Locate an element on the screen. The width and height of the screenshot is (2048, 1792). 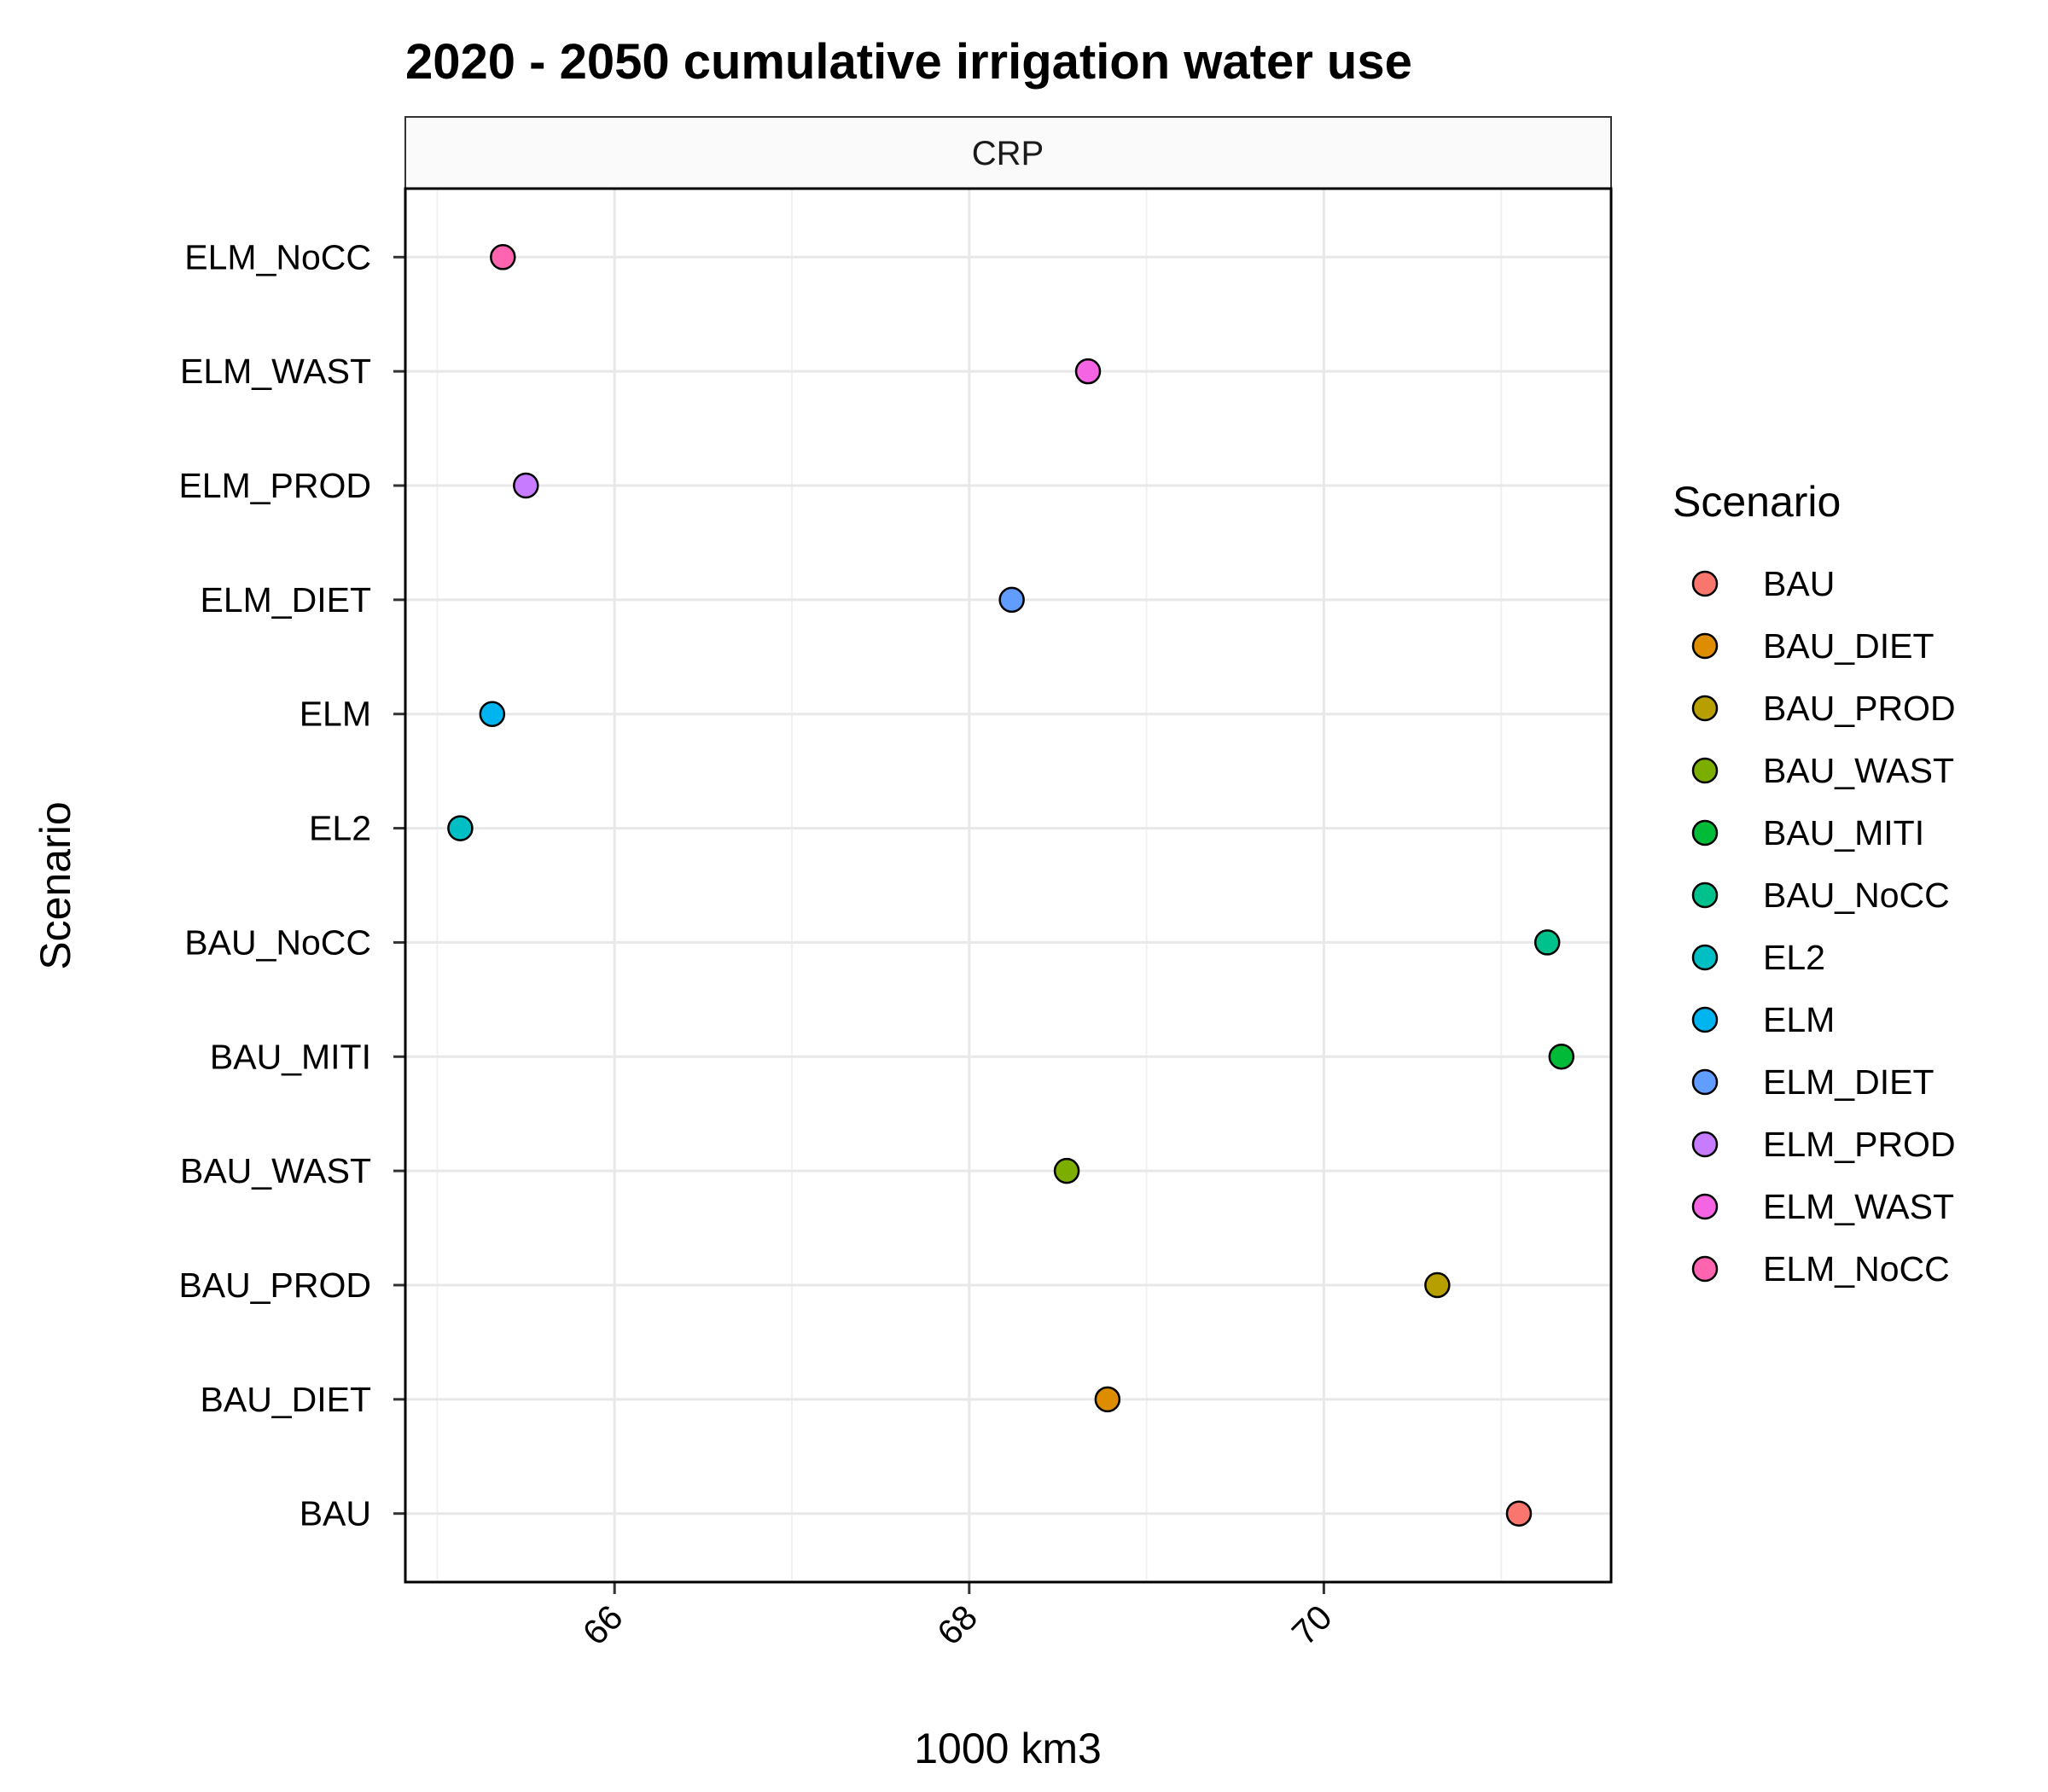
legend-label: BAU_WAST is located at coordinates (1859, 770).